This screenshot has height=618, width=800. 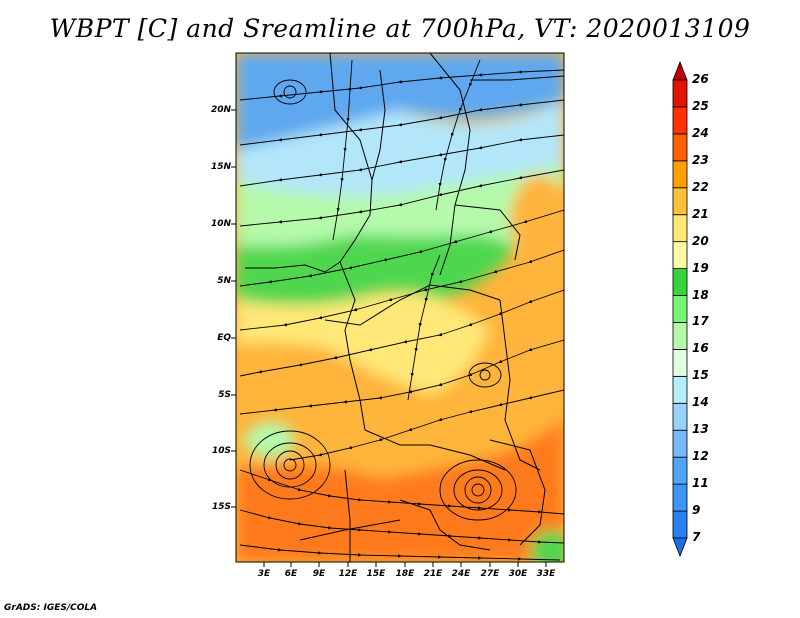 What do you see at coordinates (376, 574) in the screenshot?
I see `lon-label-15E: 15E` at bounding box center [376, 574].